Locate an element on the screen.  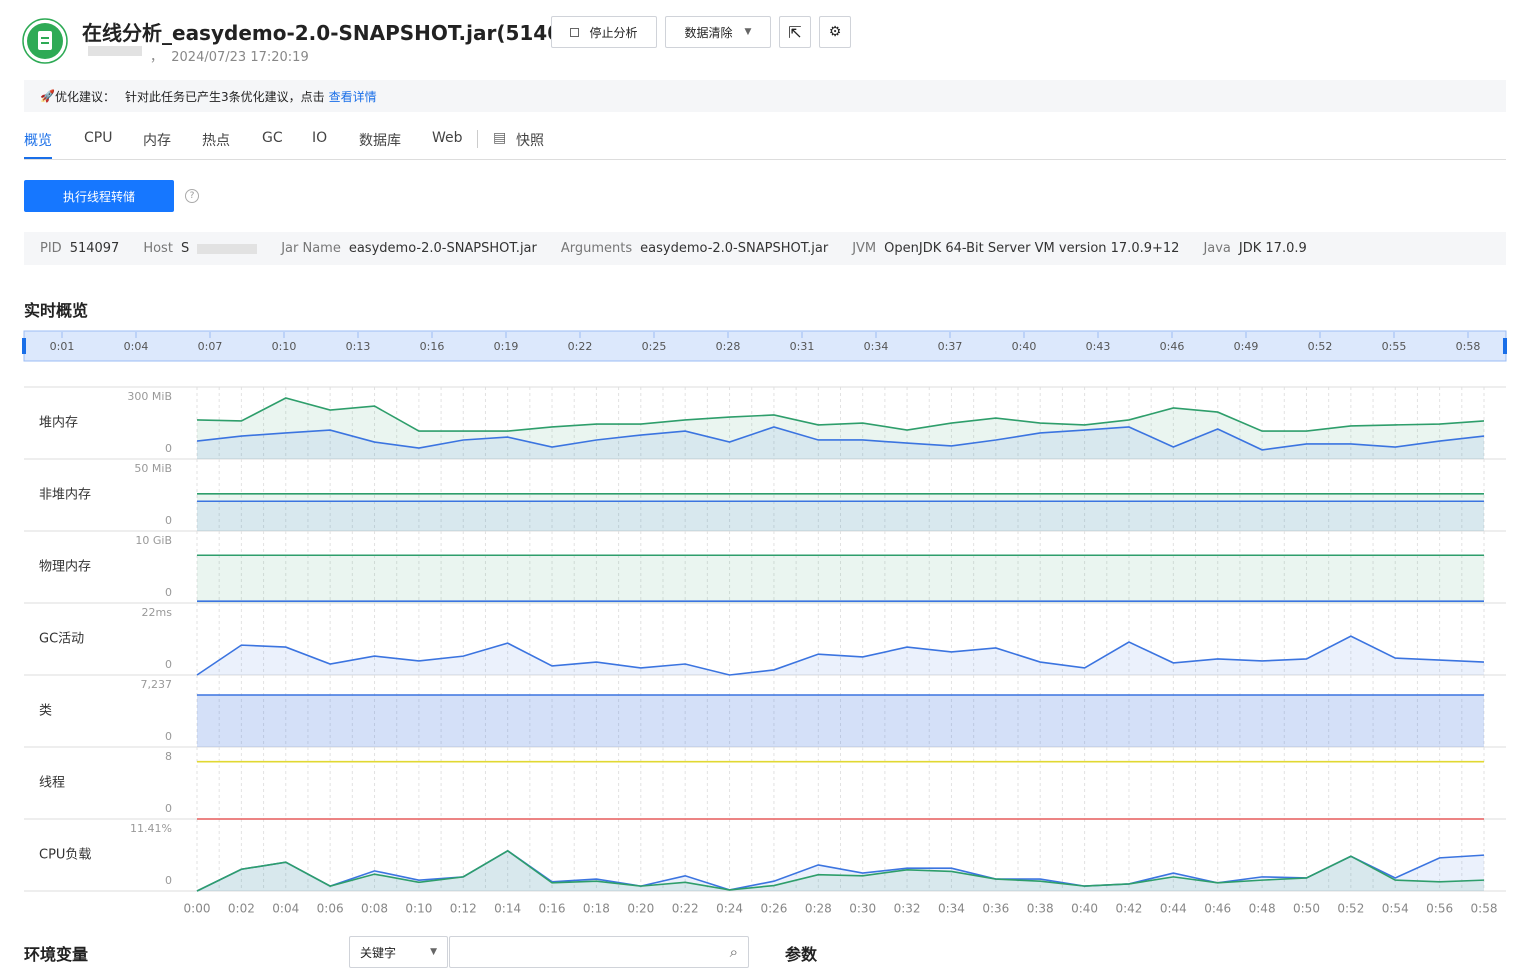
tab: 热点 is located at coordinates (216, 141).